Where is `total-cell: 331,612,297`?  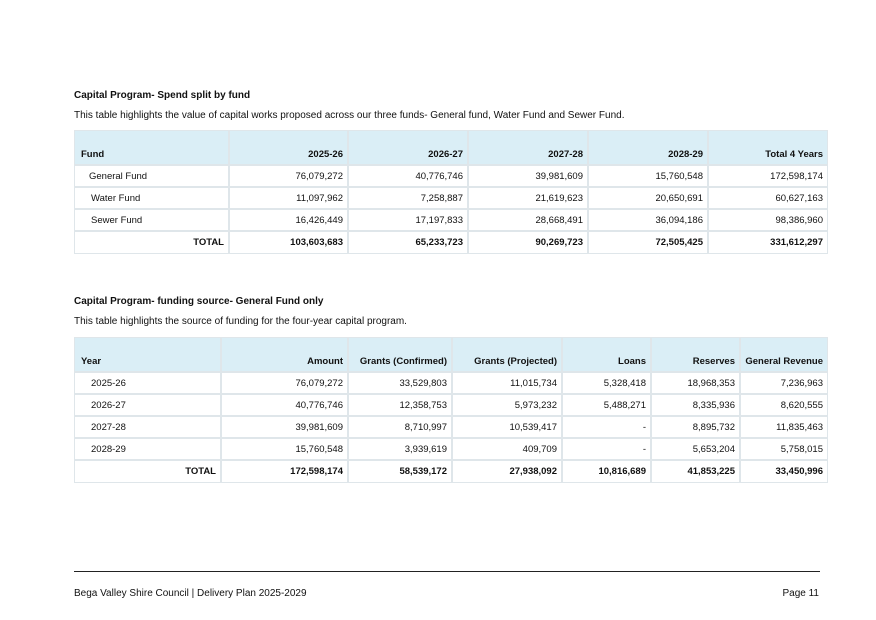
total-cell: 331,612,297 is located at coordinates (768, 242).